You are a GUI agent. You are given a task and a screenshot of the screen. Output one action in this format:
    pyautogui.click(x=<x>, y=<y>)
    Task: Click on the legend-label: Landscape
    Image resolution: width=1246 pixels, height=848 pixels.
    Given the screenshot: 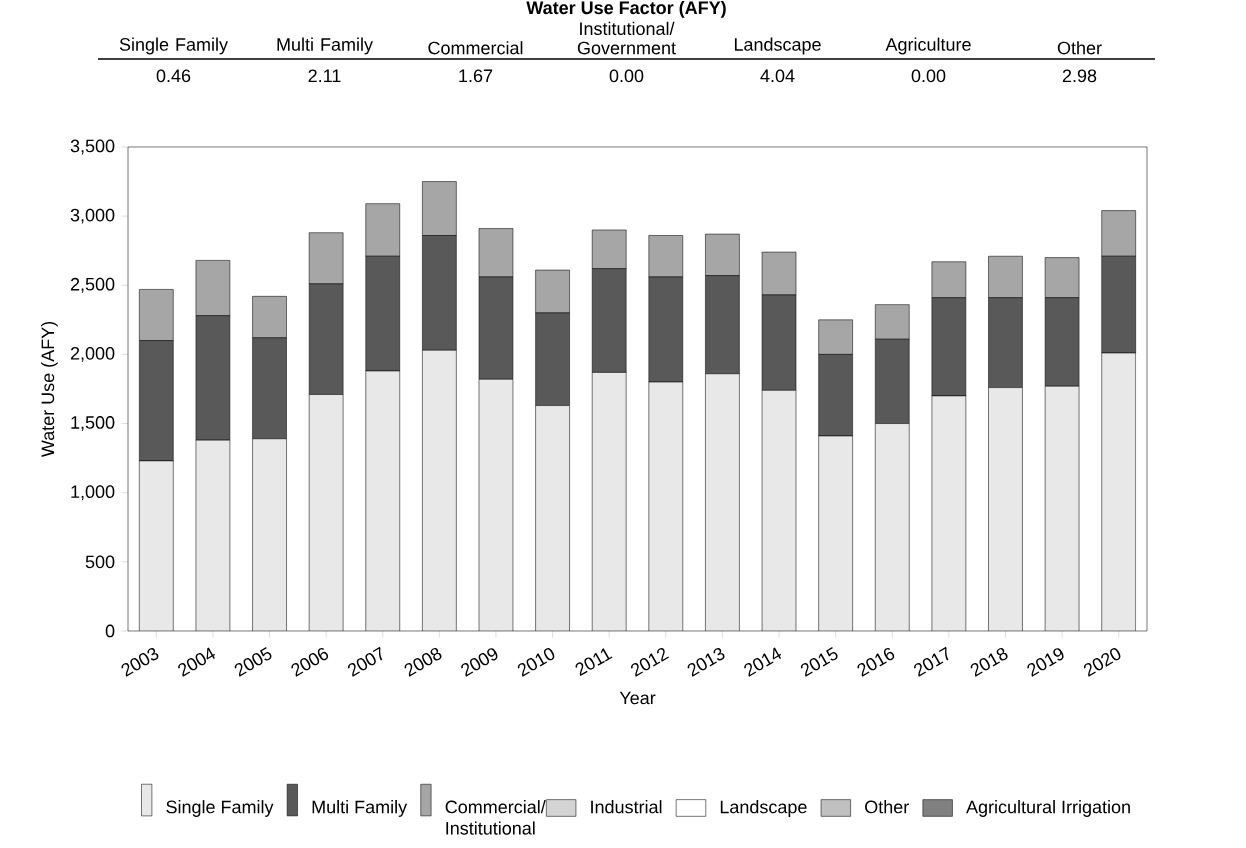 What is the action you would take?
    pyautogui.click(x=763, y=808)
    